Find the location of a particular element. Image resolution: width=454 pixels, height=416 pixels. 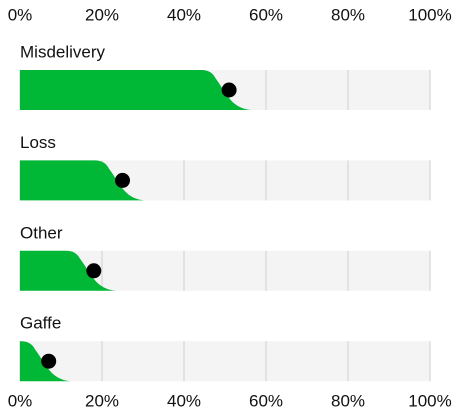

x-tick-label-bottom: 80% is located at coordinates (348, 400).